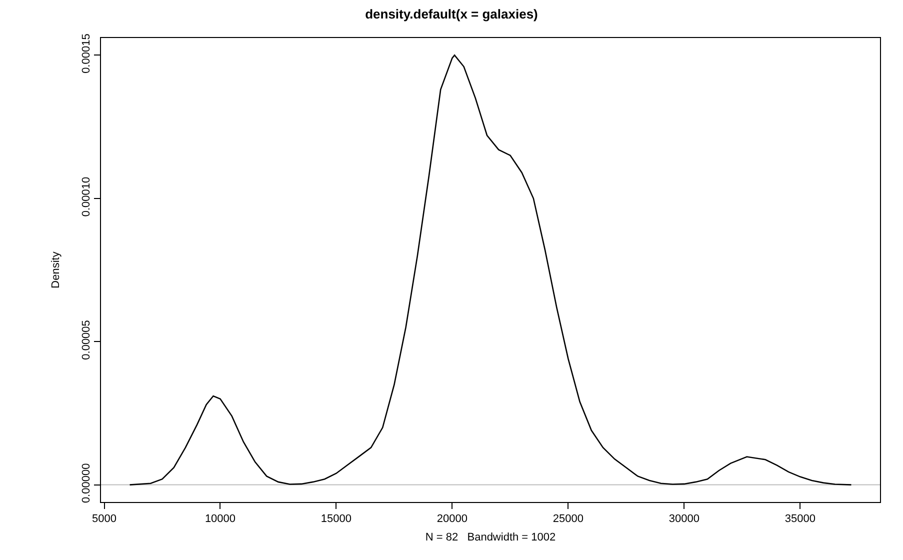 The width and height of the screenshot is (903, 560). Describe the element at coordinates (104, 519) in the screenshot. I see `x-tick-label: 5000` at that location.